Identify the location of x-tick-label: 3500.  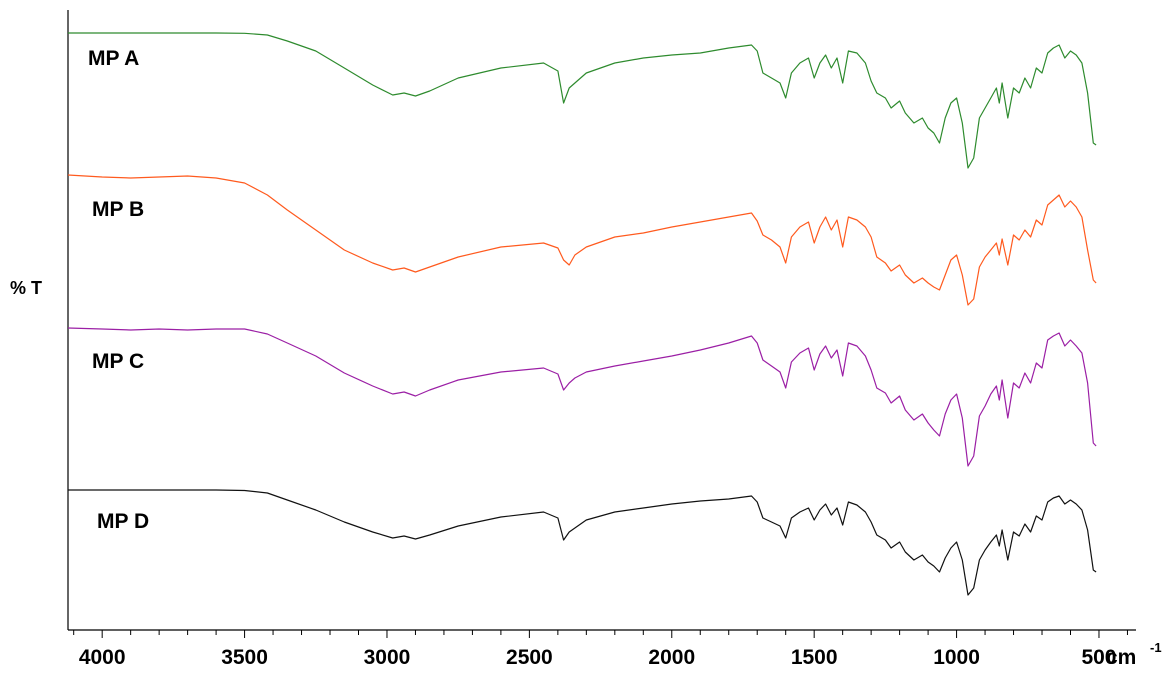
(244, 657).